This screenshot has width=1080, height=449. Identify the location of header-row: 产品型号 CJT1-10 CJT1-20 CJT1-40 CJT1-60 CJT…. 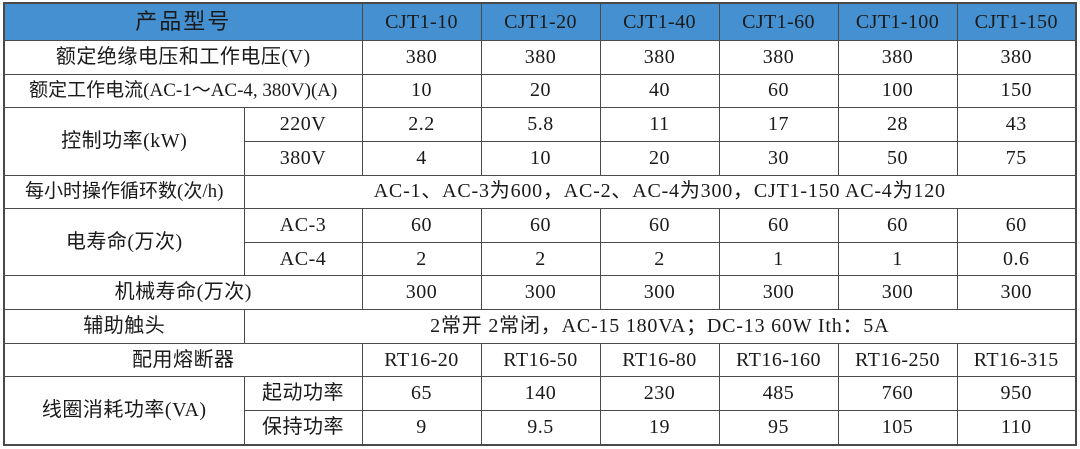
(540, 21).